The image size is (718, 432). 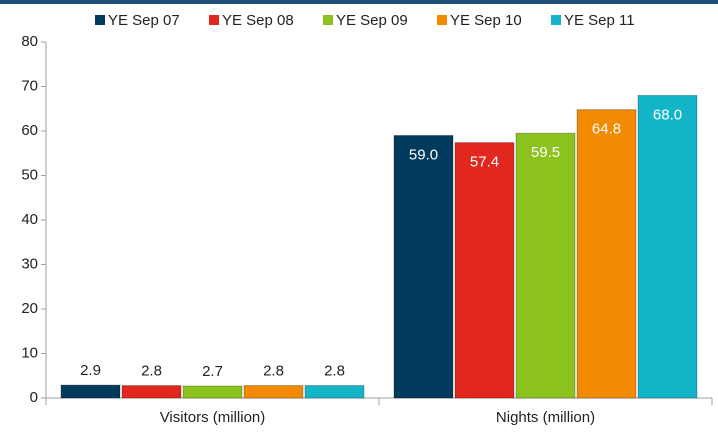 What do you see at coordinates (29, 352) in the screenshot?
I see `y-tick-label: 10` at bounding box center [29, 352].